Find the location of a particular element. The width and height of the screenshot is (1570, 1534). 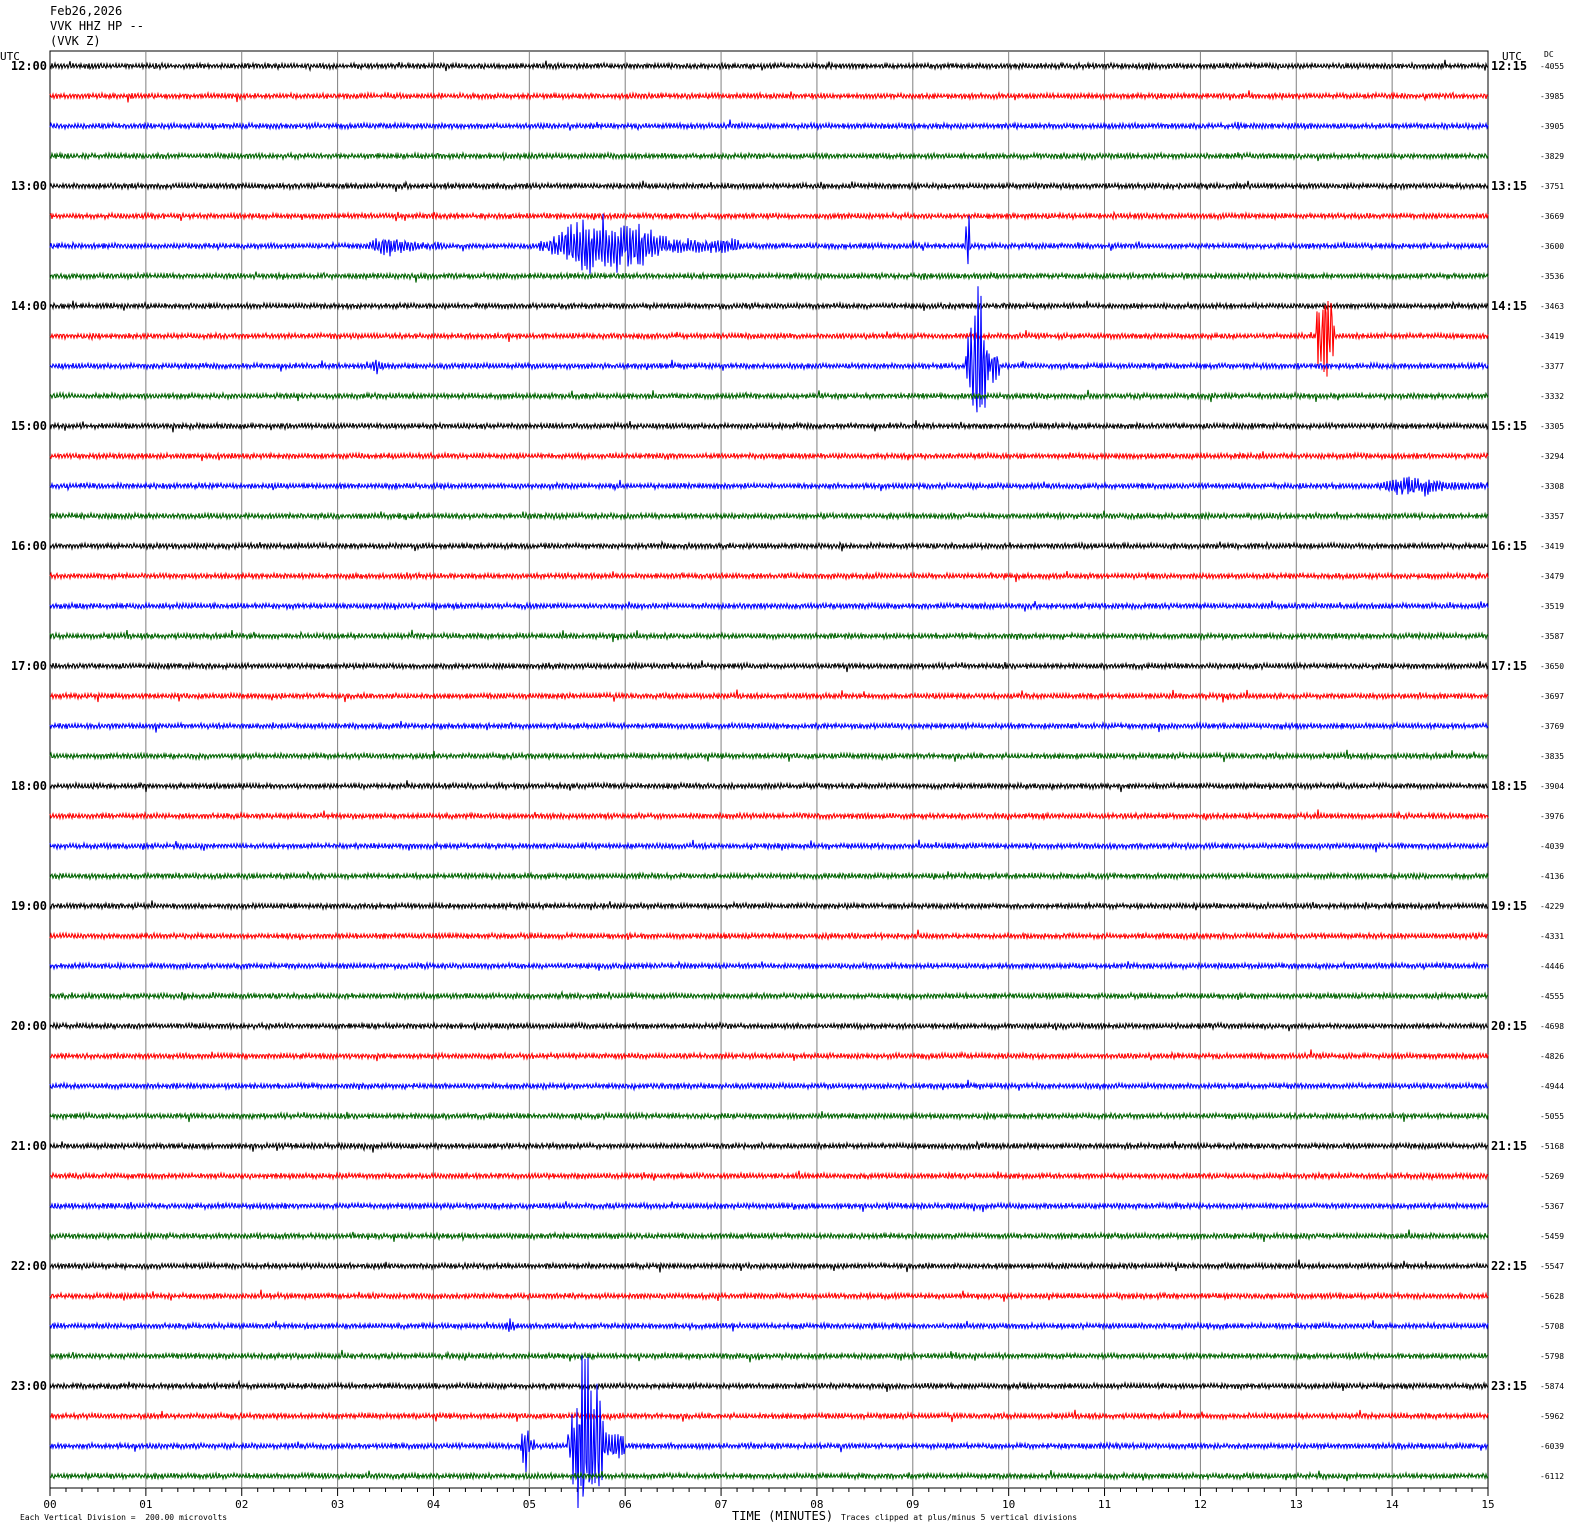

dc-offset-label: -5055 is located at coordinates (1552, 1116).